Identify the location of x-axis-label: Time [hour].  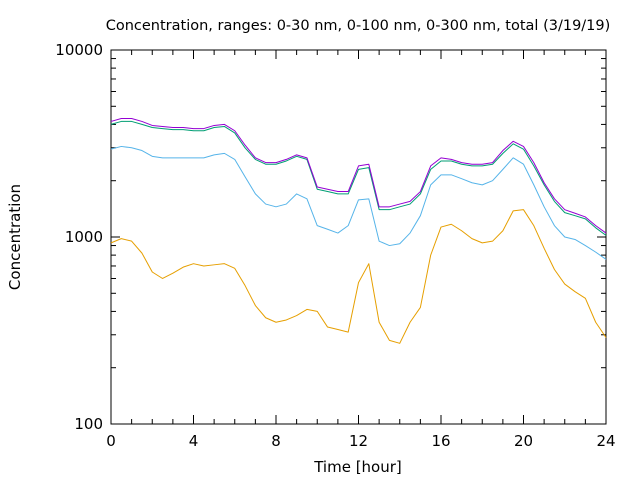
(357, 467).